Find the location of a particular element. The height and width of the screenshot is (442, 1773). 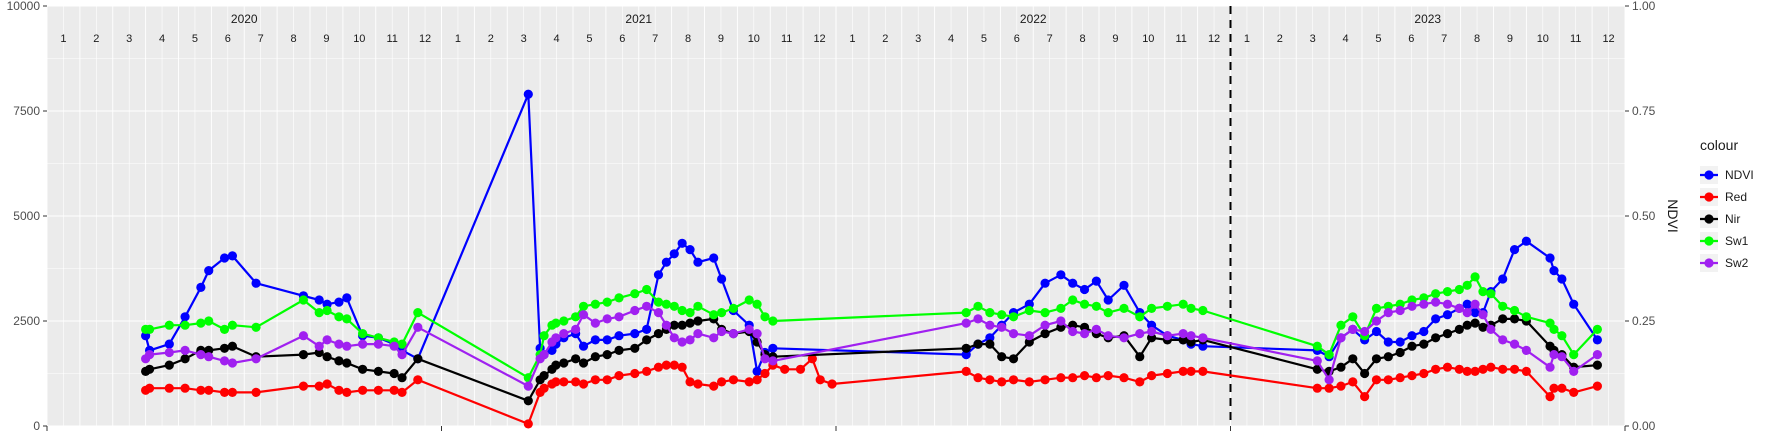

month-label: 2 is located at coordinates (96, 39).